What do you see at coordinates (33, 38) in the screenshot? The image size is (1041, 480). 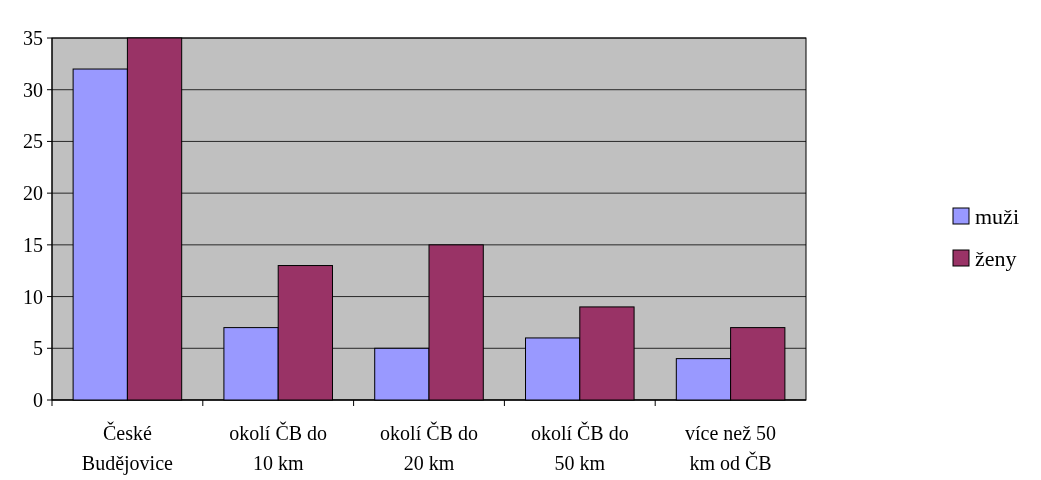 I see `y-tick-label: 35` at bounding box center [33, 38].